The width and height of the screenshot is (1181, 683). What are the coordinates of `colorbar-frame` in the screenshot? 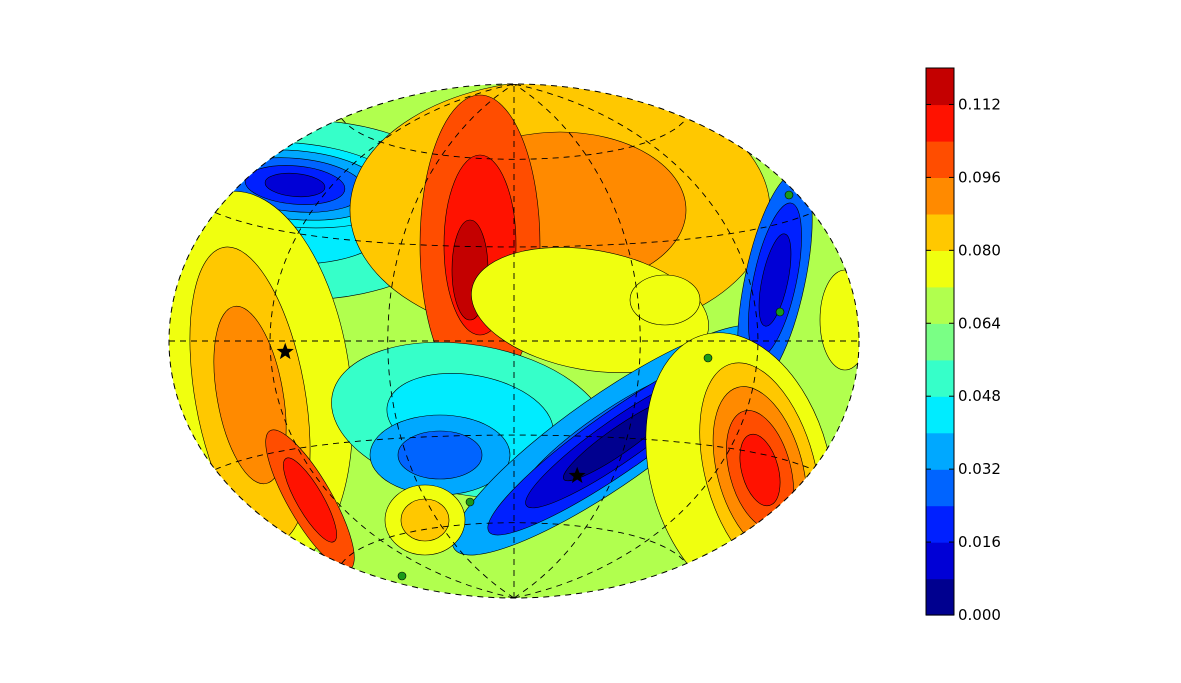 It's located at (940, 341).